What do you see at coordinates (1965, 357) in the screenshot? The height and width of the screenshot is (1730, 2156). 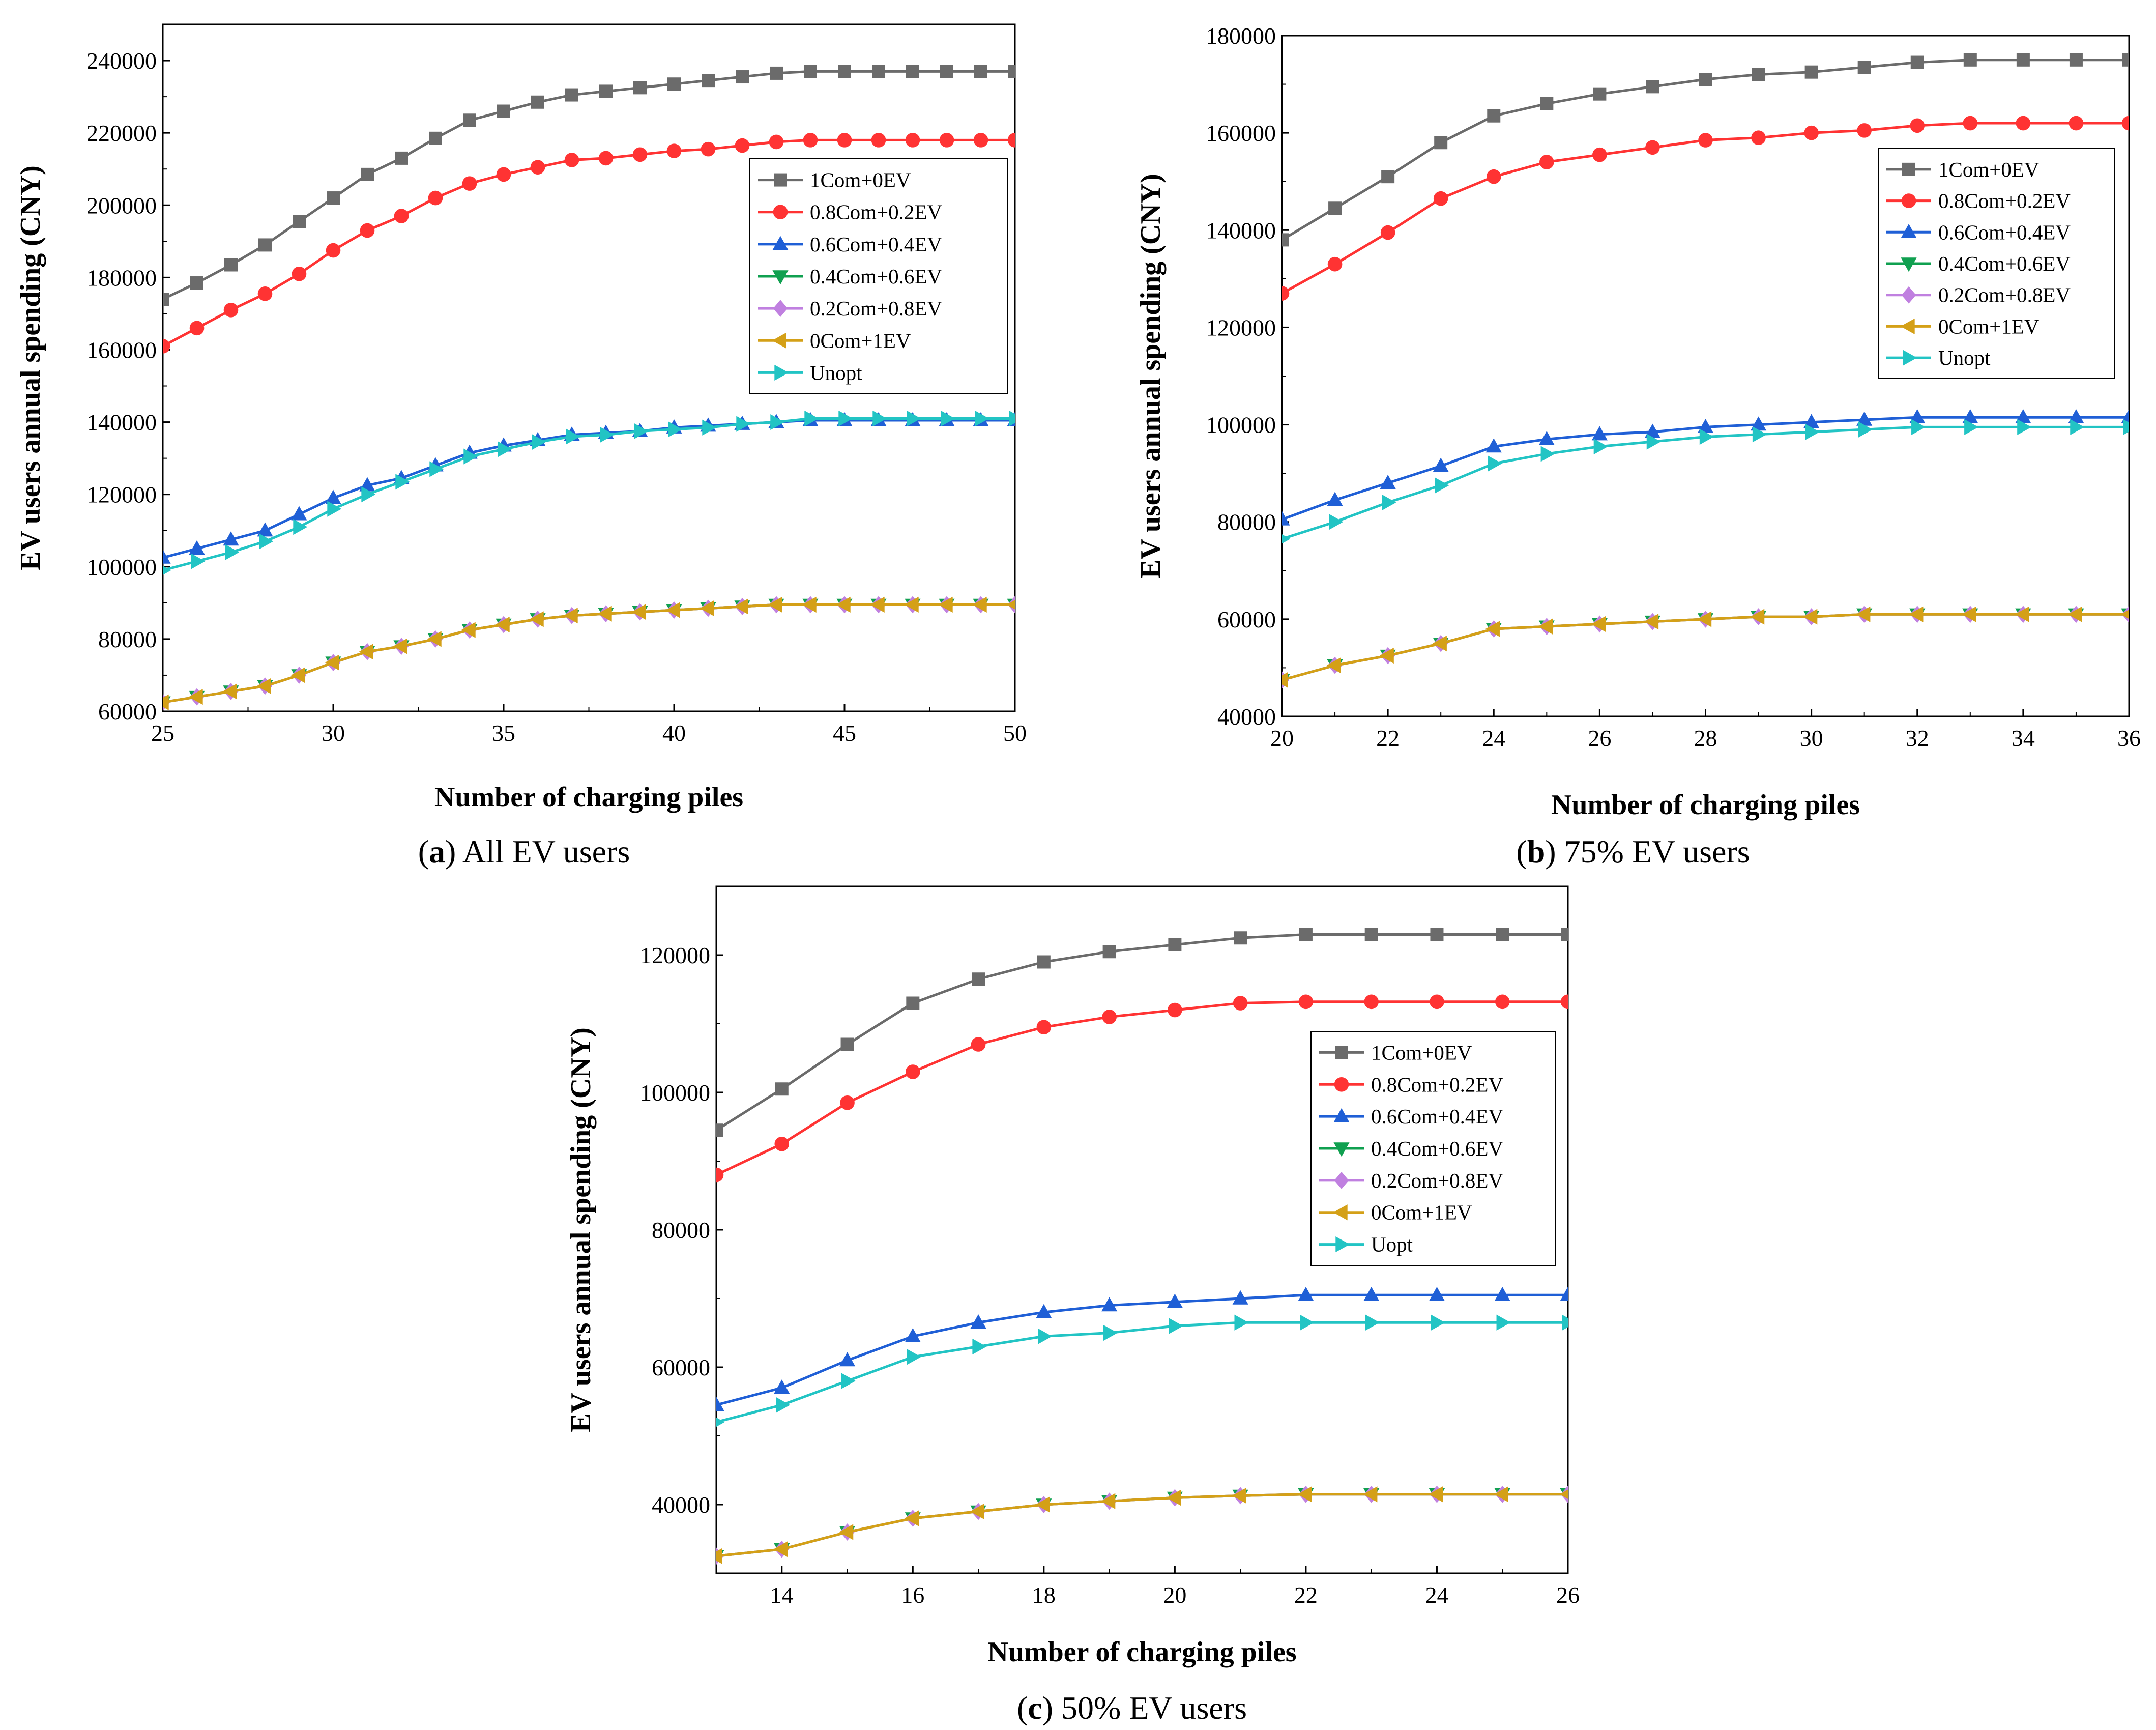 I see `legend-label: Unopt` at bounding box center [1965, 357].